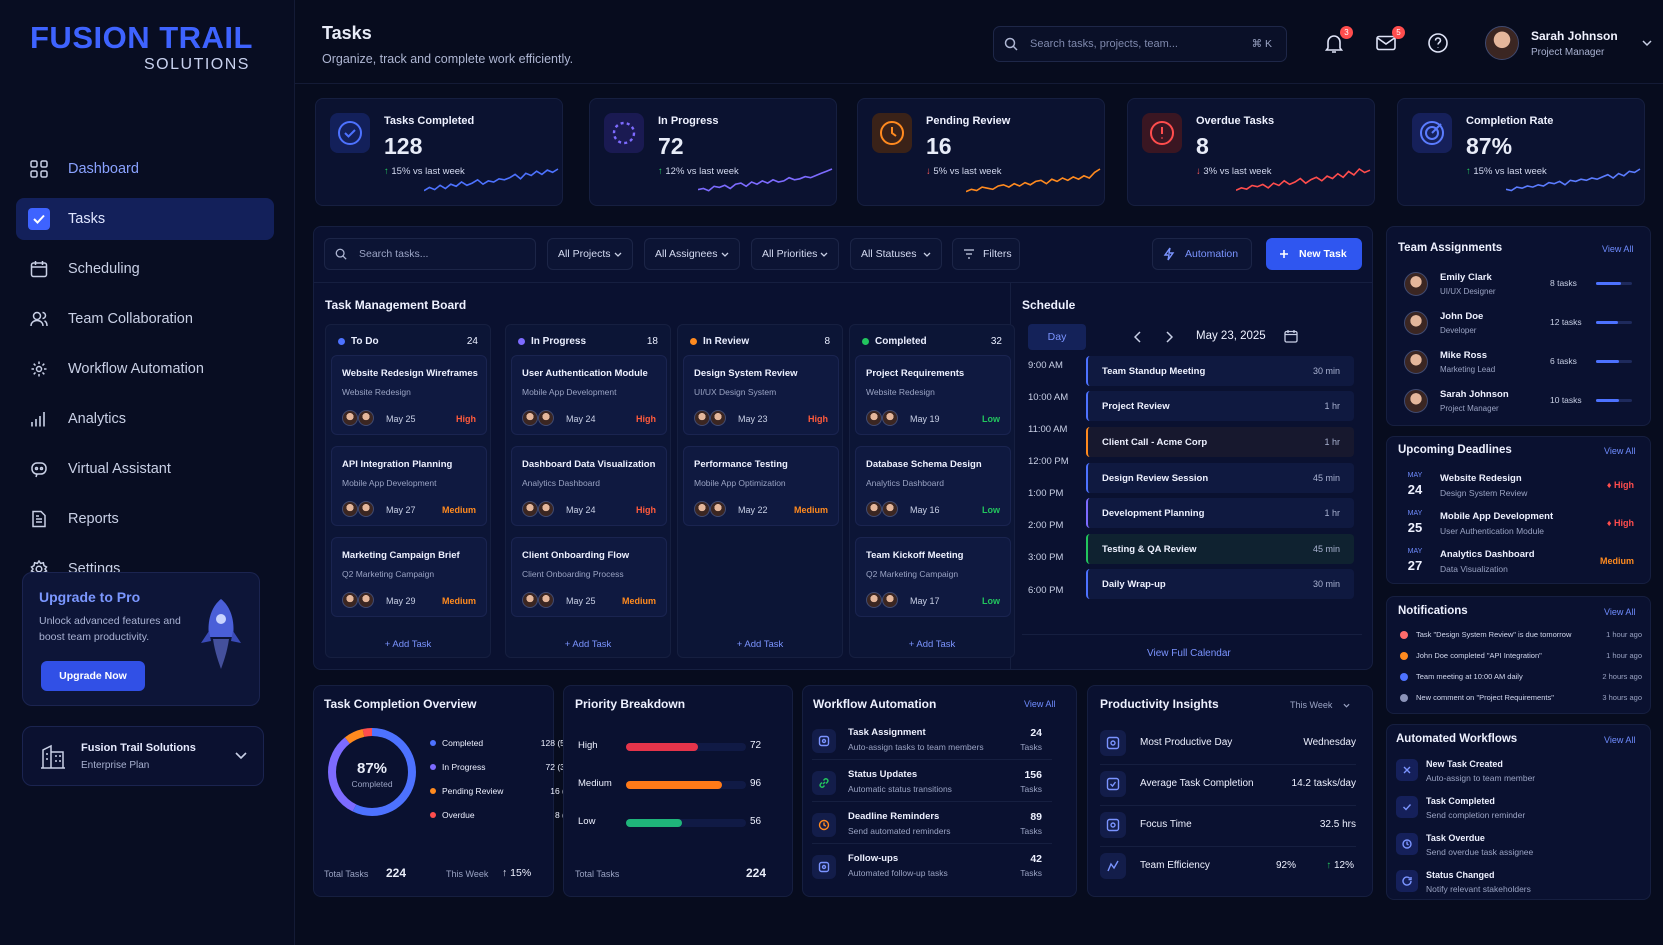 This screenshot has height=945, width=1663. I want to click on status-dot, so click(693, 341).